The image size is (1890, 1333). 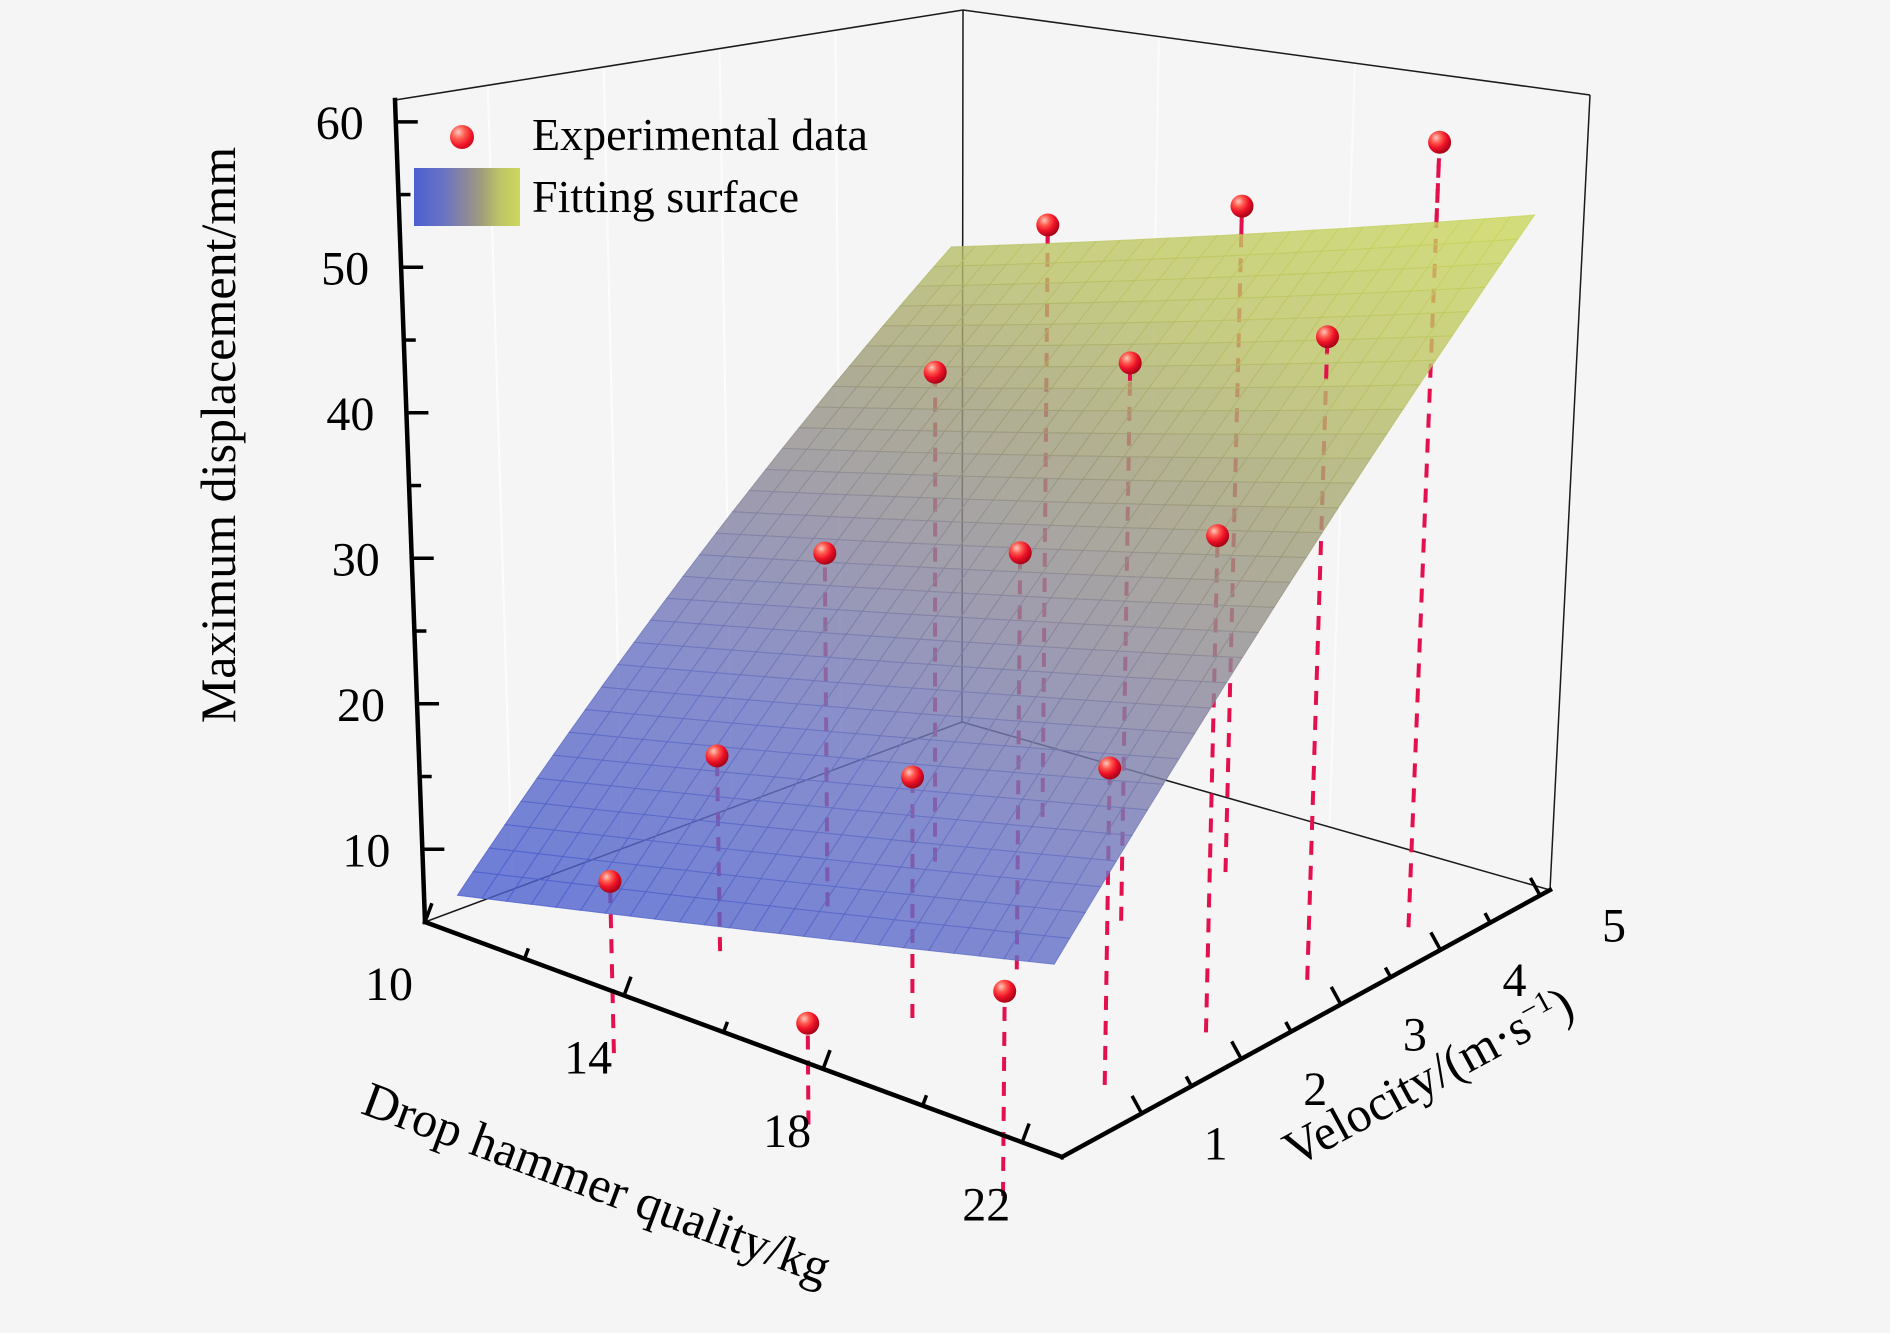 I want to click on legend-experimental-marker, so click(x=462, y=137).